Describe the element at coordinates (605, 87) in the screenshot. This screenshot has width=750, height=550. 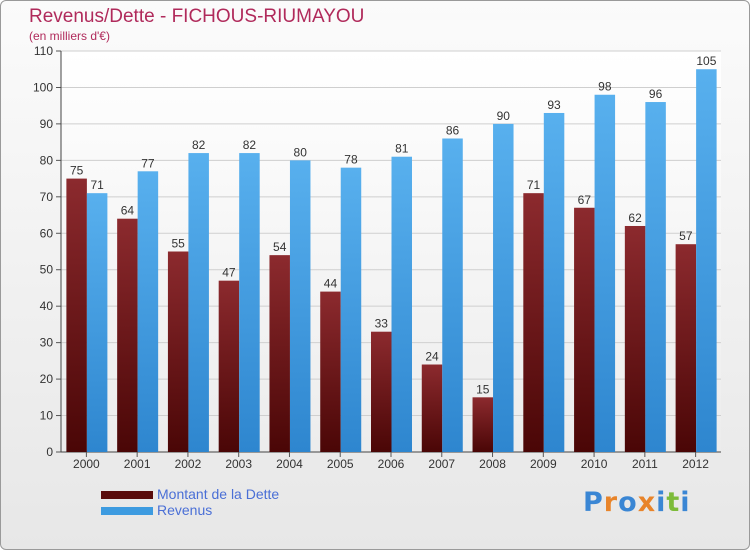
I see `data-label-revenus: 98` at that location.